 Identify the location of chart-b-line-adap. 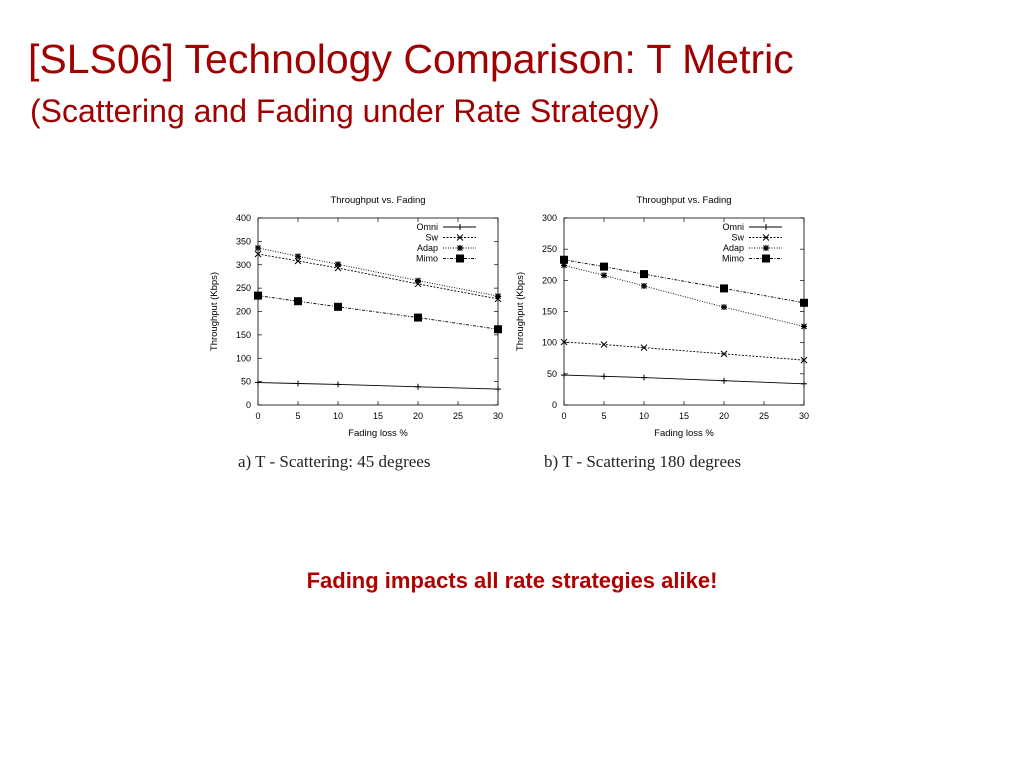
(684, 295).